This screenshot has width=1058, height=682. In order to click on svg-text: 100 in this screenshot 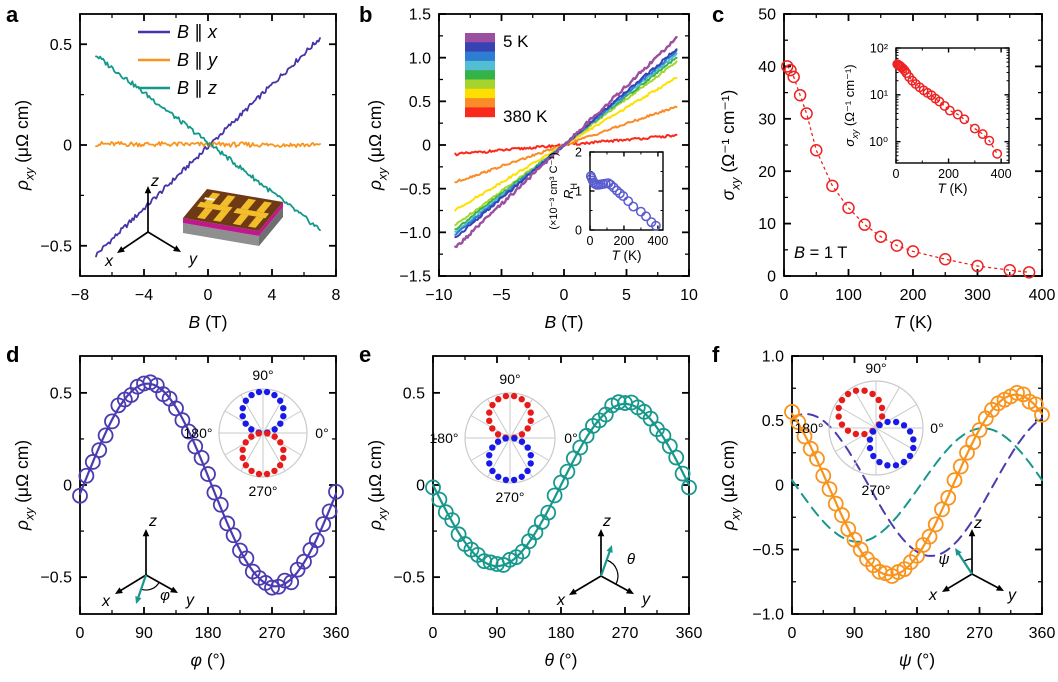, I will do `click(848, 295)`.